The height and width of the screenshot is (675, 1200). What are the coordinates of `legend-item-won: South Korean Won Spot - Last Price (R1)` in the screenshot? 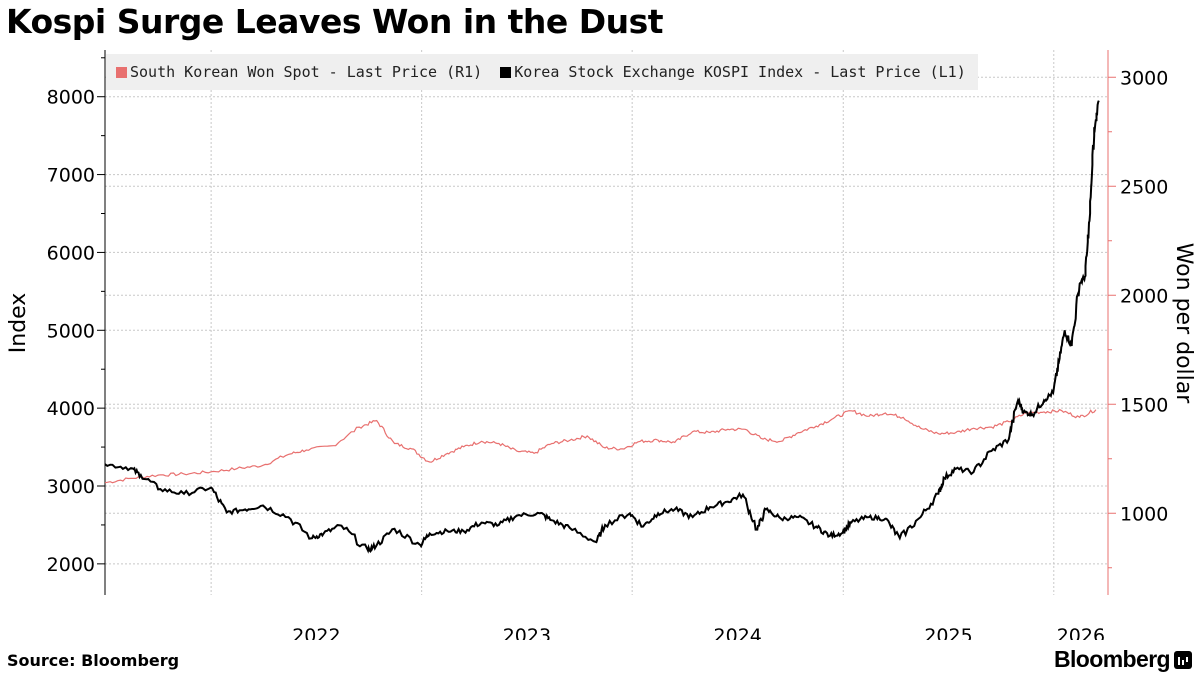 It's located at (299, 72).